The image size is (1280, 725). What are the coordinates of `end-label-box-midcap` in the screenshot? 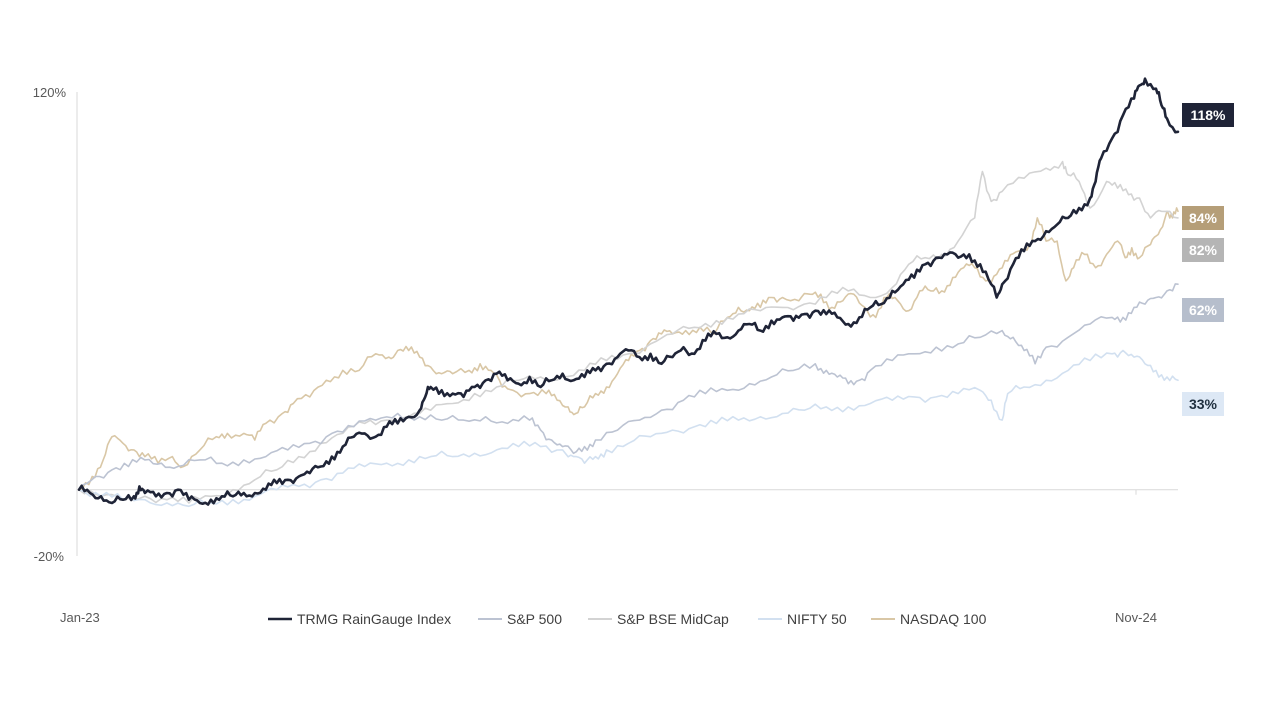 It's located at (1203, 250).